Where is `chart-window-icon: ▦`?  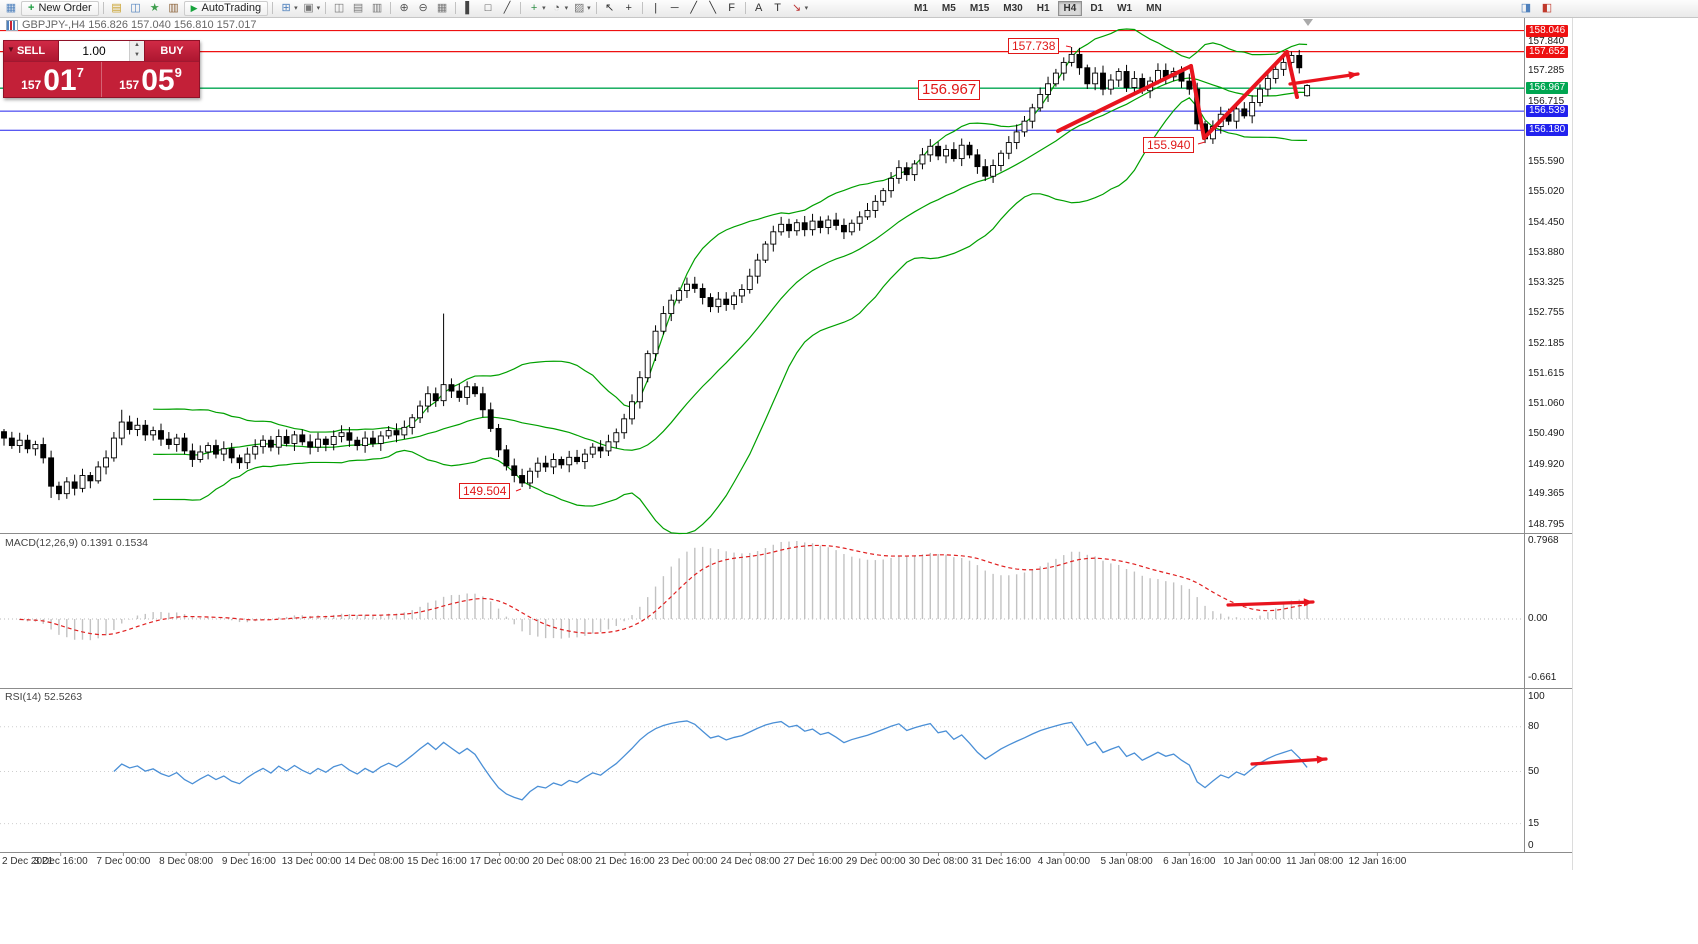
chart-window-icon: ▦ is located at coordinates (11, 7).